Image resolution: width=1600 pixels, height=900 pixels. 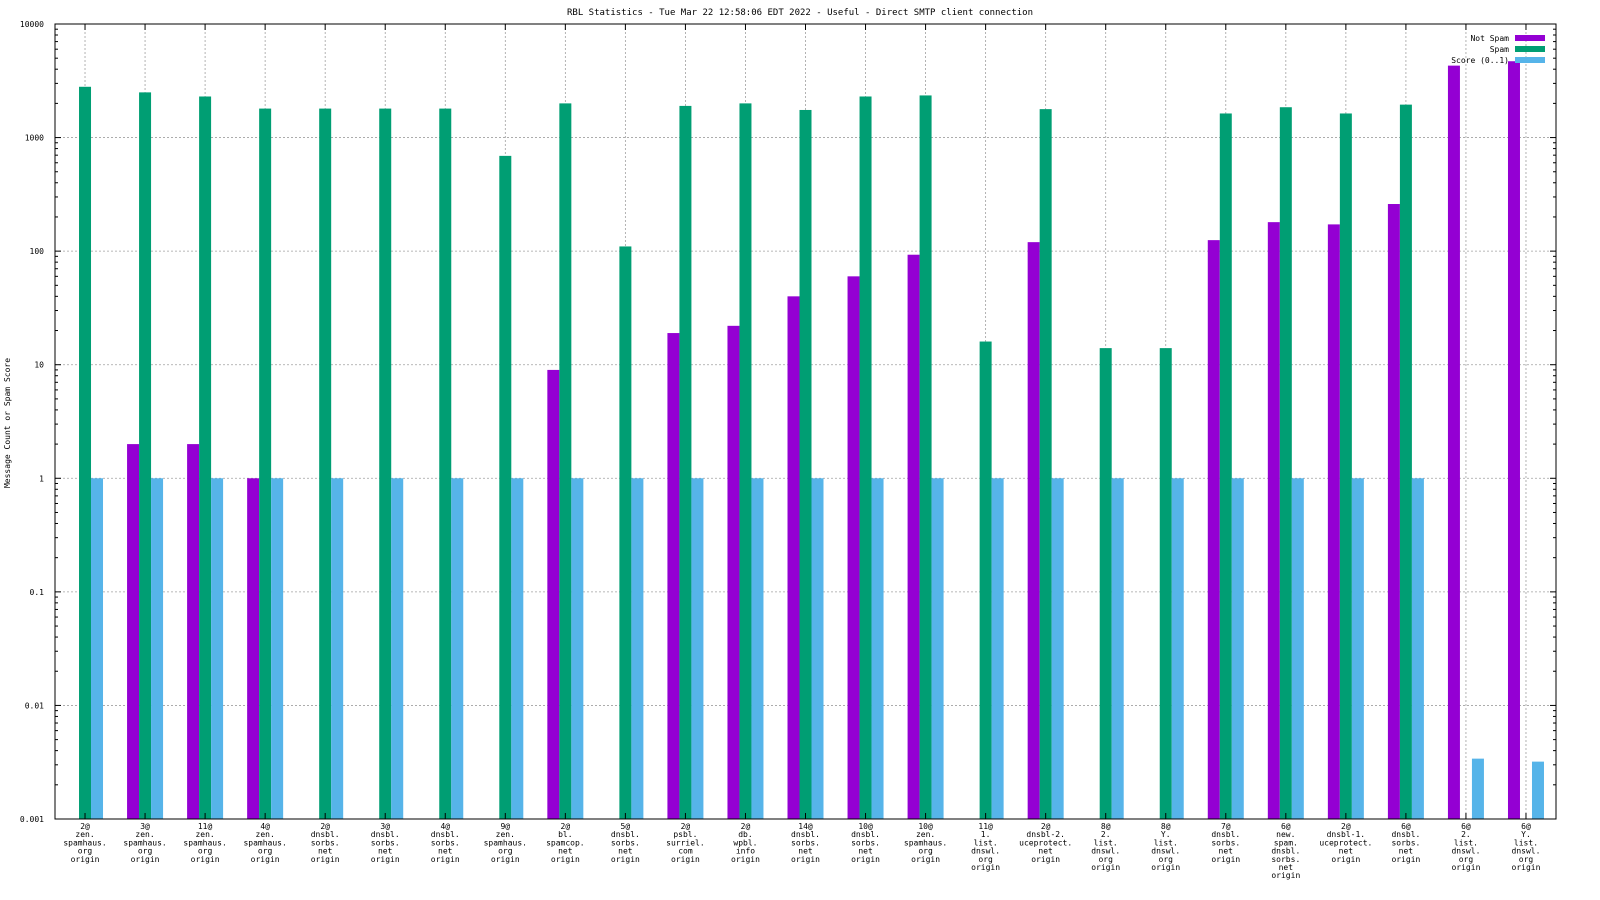 I want to click on y-tick-label: 1000, so click(x=34, y=138).